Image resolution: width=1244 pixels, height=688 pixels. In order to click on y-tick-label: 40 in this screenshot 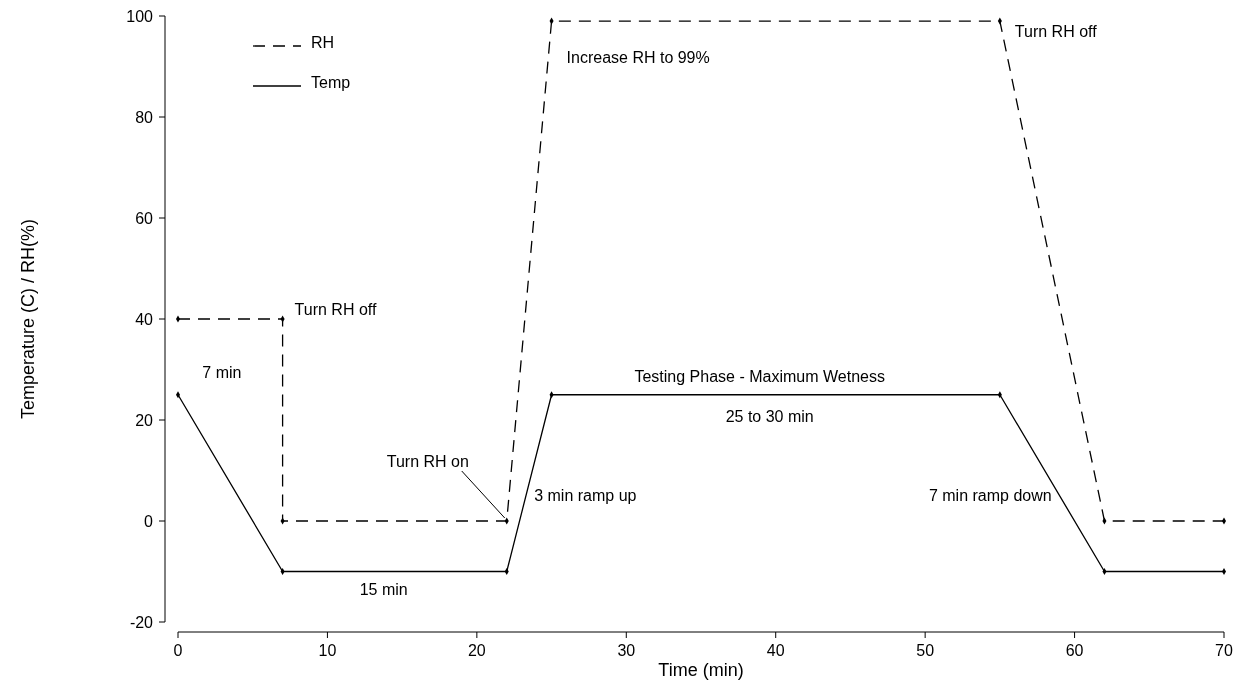, I will do `click(144, 319)`.